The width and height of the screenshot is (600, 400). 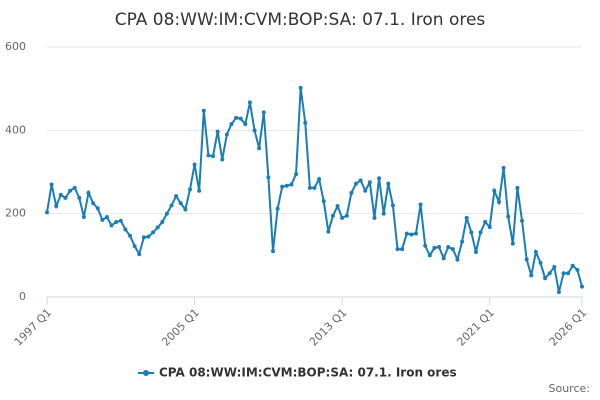 I want to click on x-tick-label: 2013 Q1, so click(x=328, y=327).